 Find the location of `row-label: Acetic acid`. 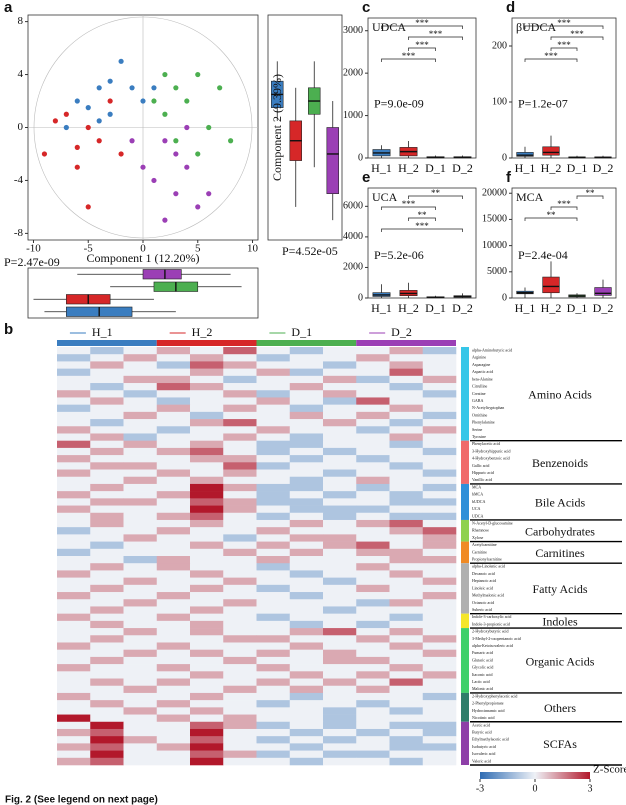

row-label: Acetic acid is located at coordinates (481, 724).